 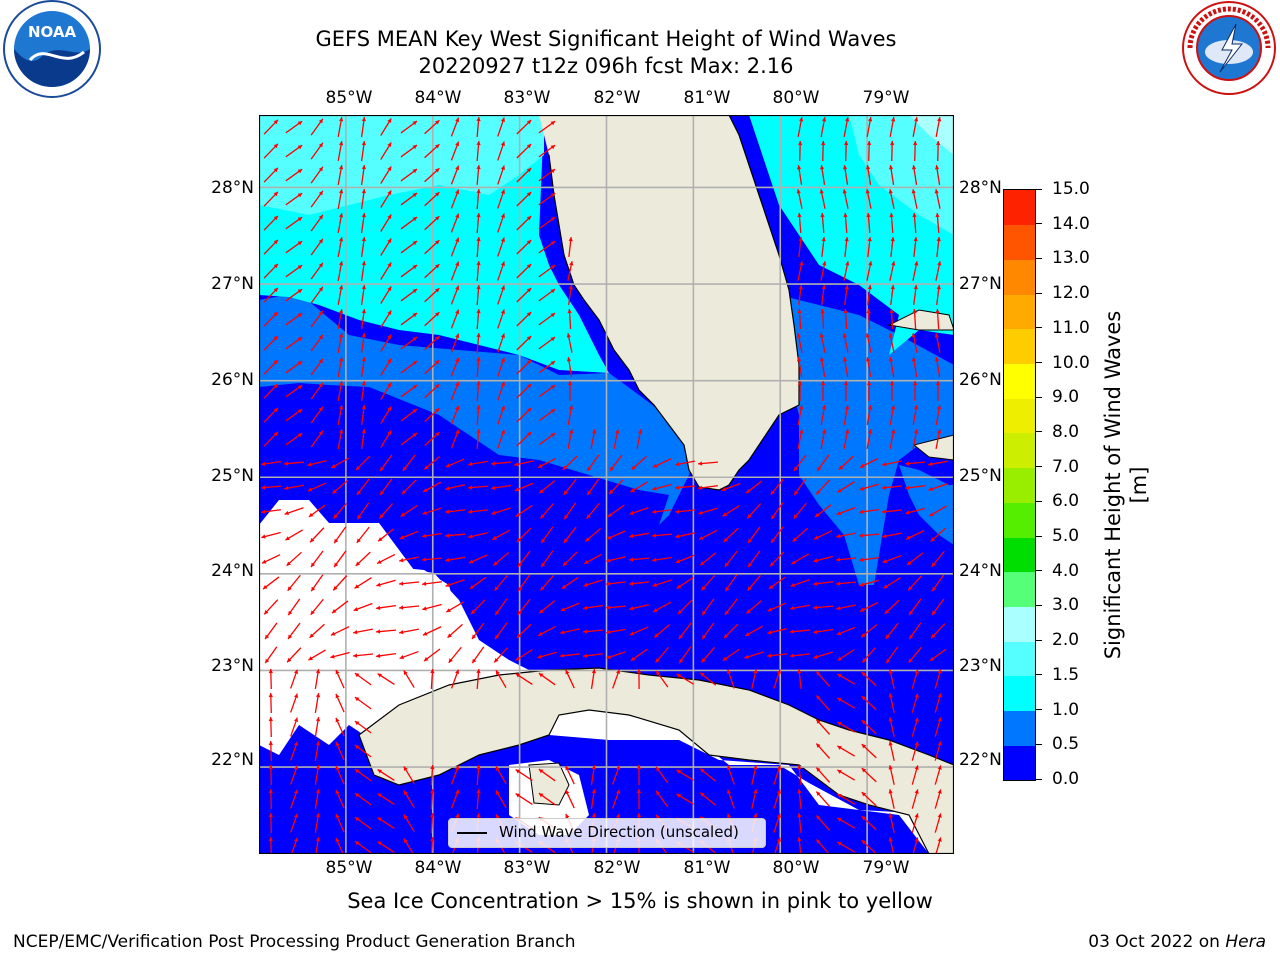 What do you see at coordinates (1066, 640) in the screenshot?
I see `colorbar-tick-label: 2.0` at bounding box center [1066, 640].